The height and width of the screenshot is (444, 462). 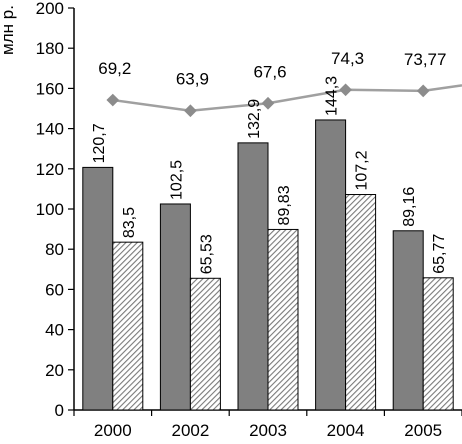 What do you see at coordinates (423, 430) in the screenshot?
I see `x-tick-label: 2005` at bounding box center [423, 430].